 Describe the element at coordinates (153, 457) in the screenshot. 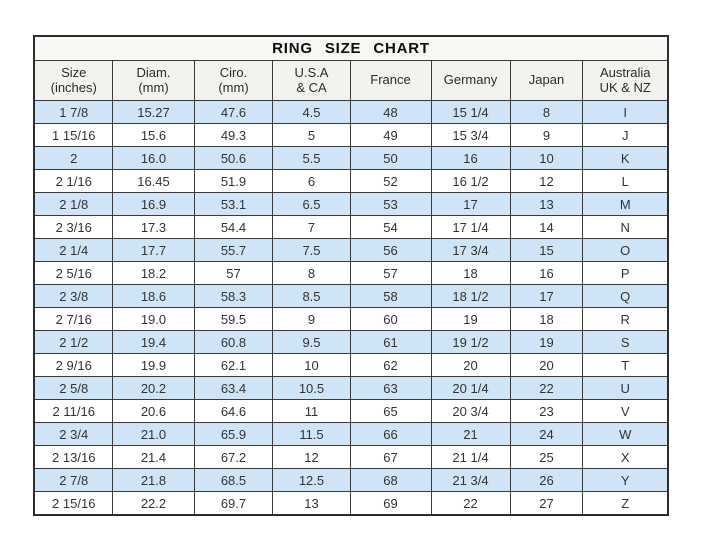

I see `table-cell-diam-mm: 21.4` at that location.